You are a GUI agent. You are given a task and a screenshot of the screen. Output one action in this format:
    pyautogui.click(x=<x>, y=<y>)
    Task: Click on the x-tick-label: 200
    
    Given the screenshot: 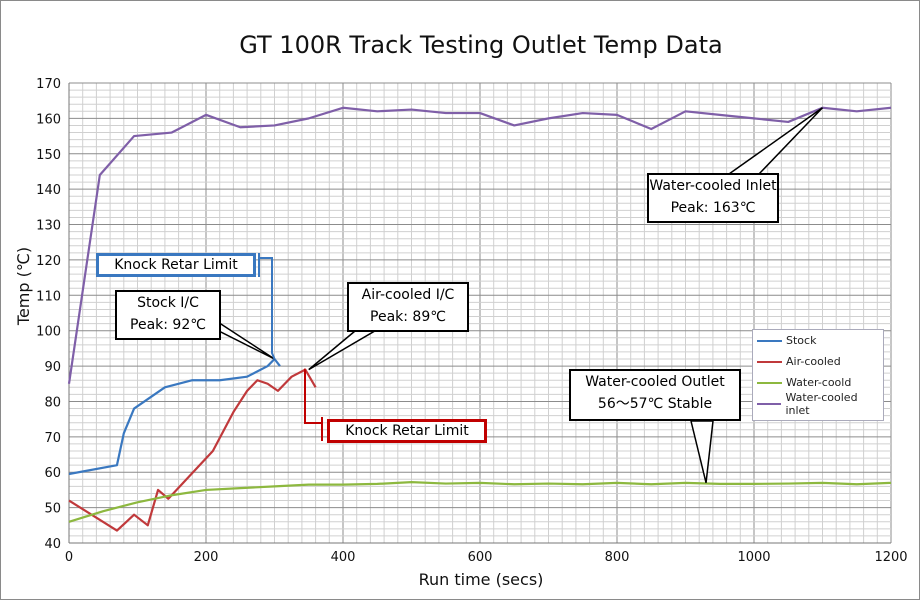 What is the action you would take?
    pyautogui.click(x=206, y=557)
    